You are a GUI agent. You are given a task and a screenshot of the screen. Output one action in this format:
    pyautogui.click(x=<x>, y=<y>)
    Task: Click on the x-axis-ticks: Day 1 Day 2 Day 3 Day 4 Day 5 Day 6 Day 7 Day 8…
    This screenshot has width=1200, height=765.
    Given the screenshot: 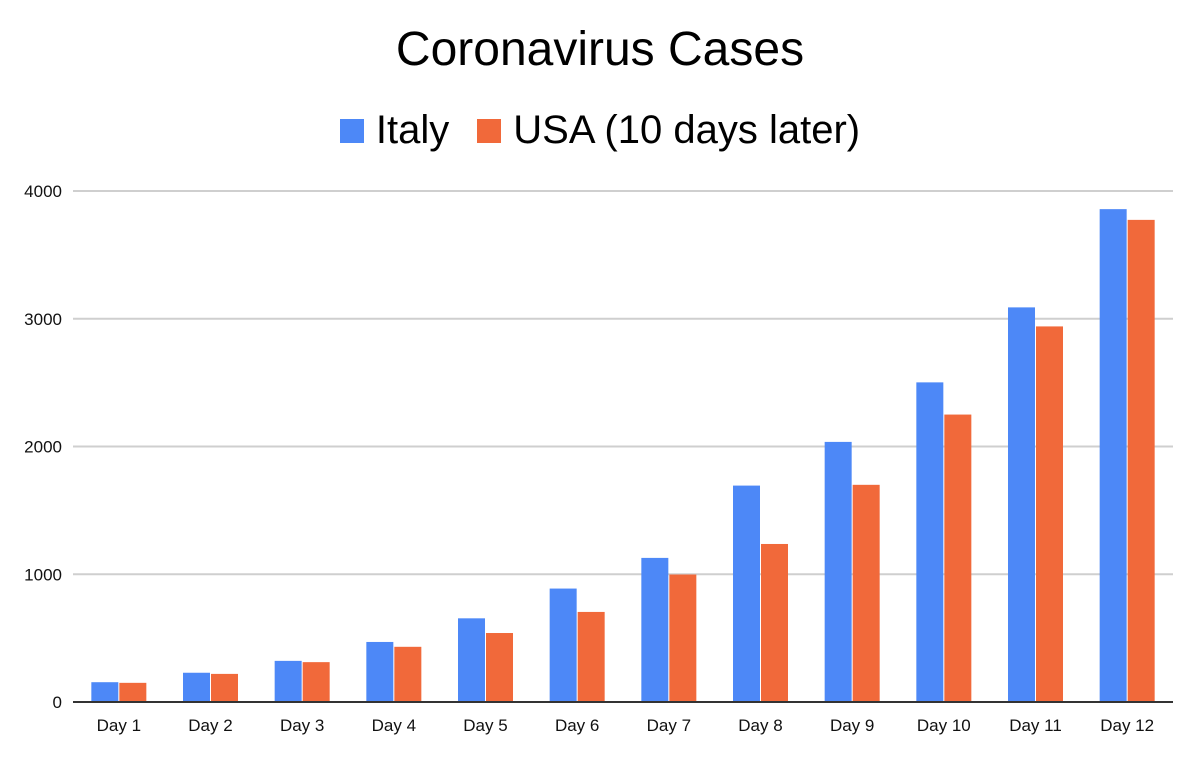 What is the action you would take?
    pyautogui.click(x=625, y=725)
    